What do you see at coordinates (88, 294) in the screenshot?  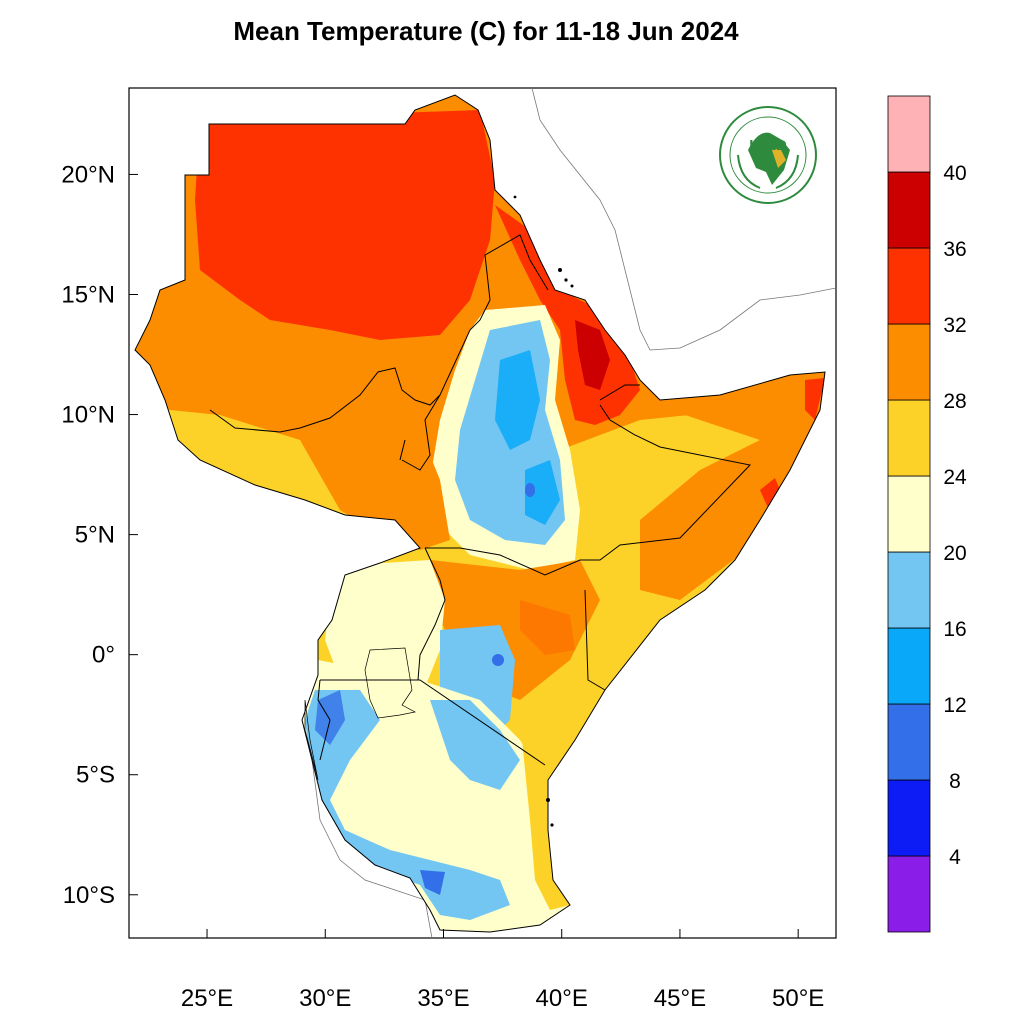 I see `lat-tick-label: 15°N` at bounding box center [88, 294].